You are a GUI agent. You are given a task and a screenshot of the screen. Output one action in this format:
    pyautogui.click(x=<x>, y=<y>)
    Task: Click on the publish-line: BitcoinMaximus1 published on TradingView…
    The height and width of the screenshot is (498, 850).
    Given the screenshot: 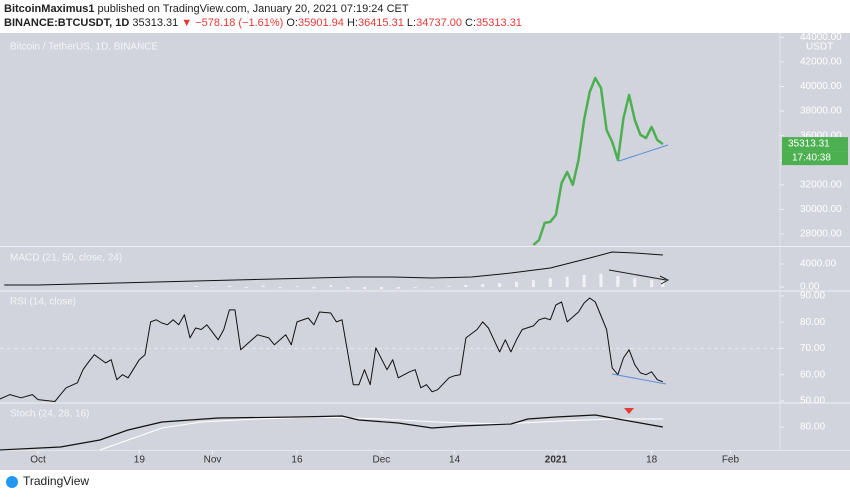 What is the action you would take?
    pyautogui.click(x=263, y=9)
    